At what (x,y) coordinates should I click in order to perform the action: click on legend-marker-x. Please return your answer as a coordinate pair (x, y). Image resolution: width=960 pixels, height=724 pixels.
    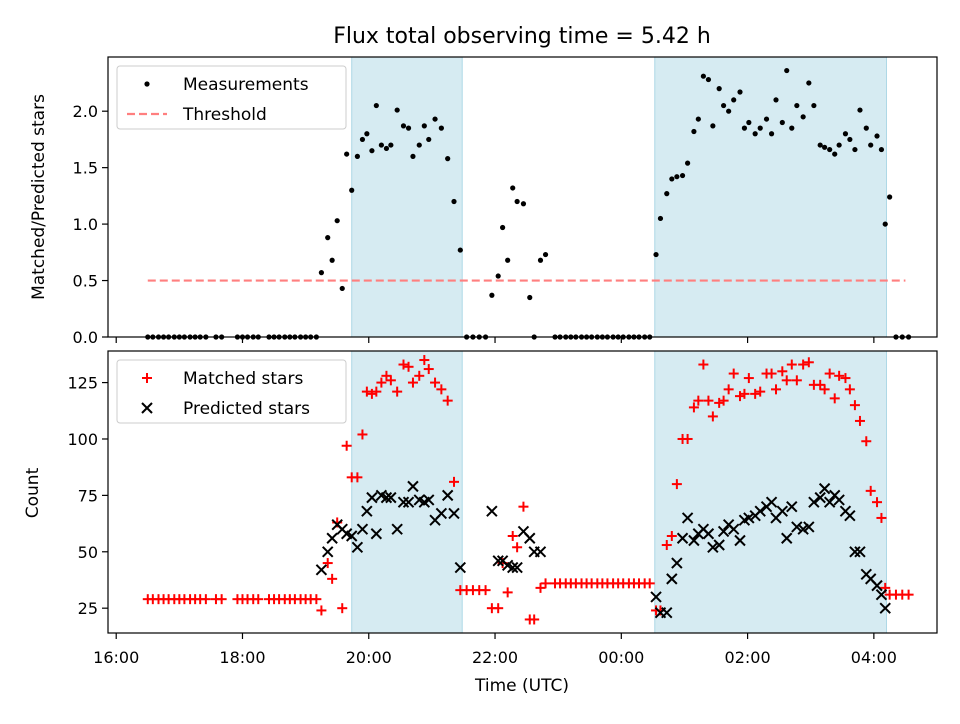
    Looking at the image, I should click on (147, 408).